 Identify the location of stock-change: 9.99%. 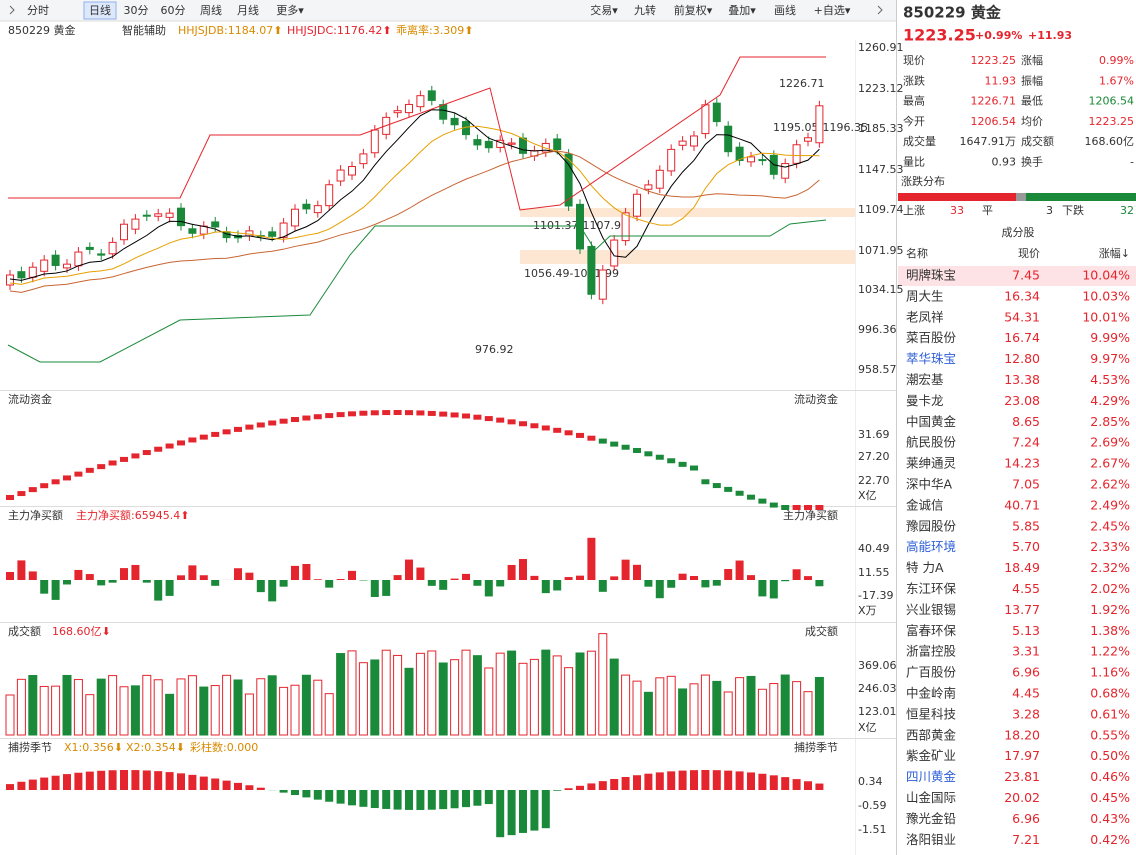
(1110, 337).